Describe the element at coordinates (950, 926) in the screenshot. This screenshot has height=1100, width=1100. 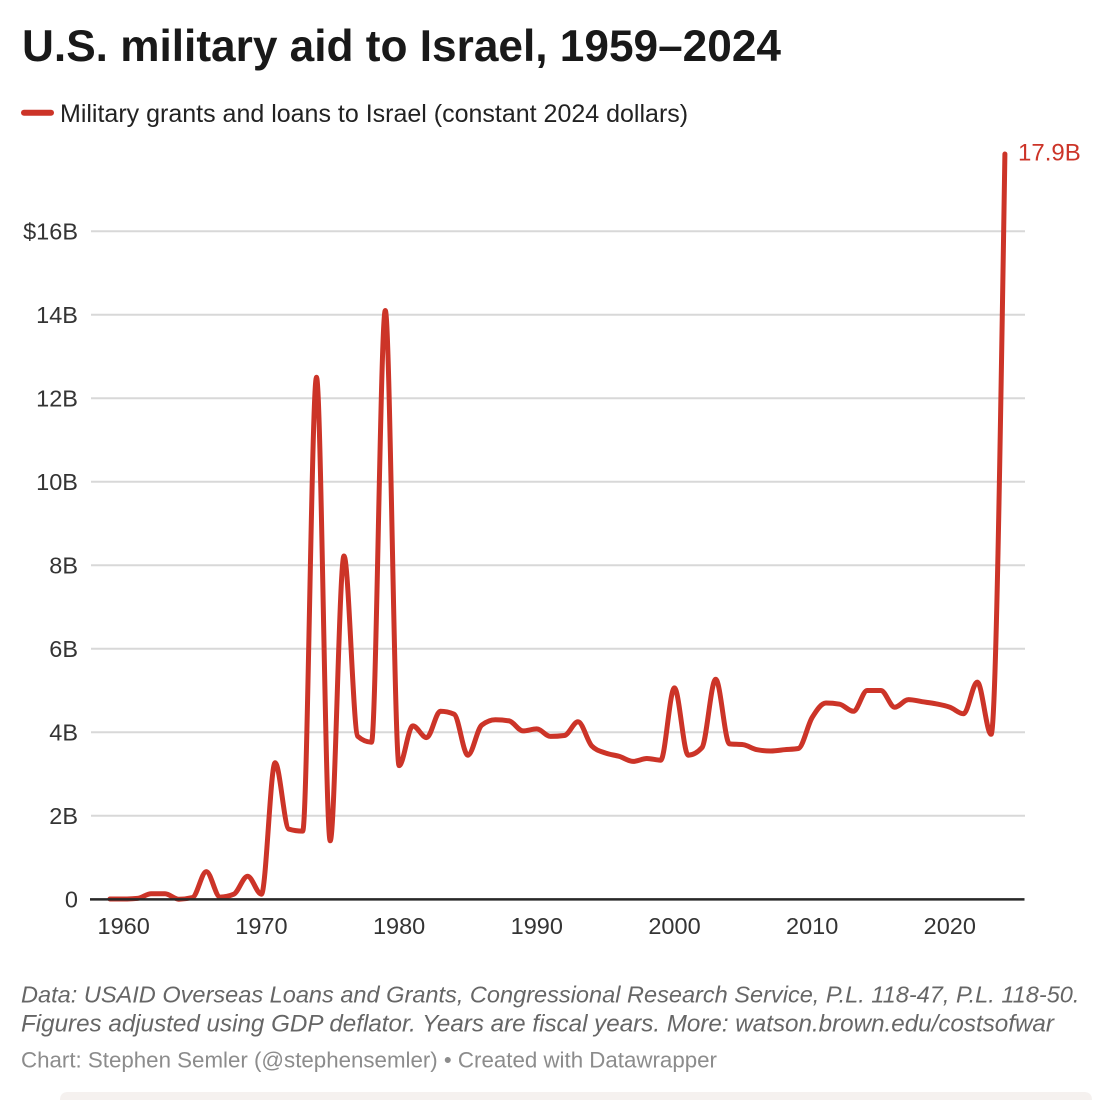
I see `svg-text: 2020` at that location.